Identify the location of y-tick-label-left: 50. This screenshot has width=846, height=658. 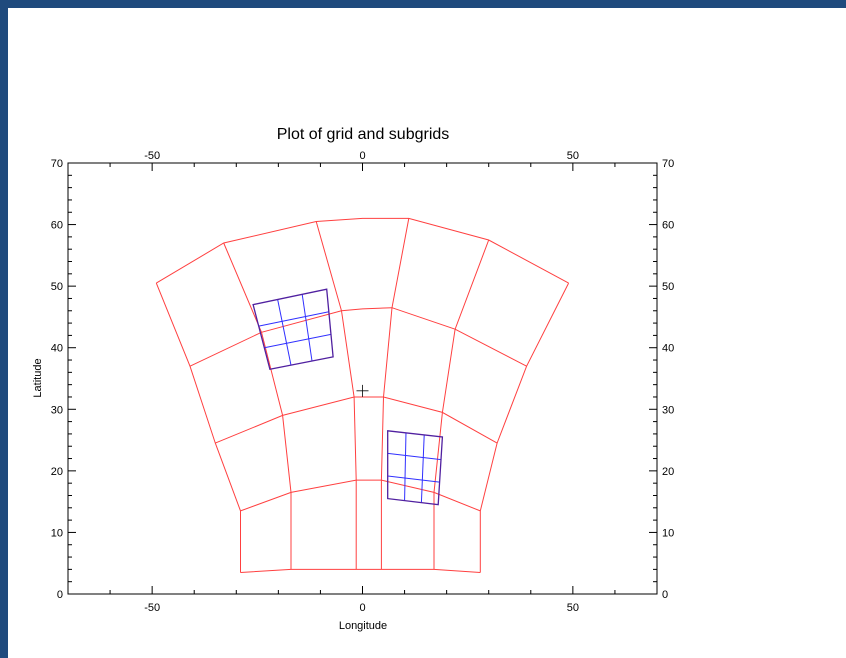
(57, 287).